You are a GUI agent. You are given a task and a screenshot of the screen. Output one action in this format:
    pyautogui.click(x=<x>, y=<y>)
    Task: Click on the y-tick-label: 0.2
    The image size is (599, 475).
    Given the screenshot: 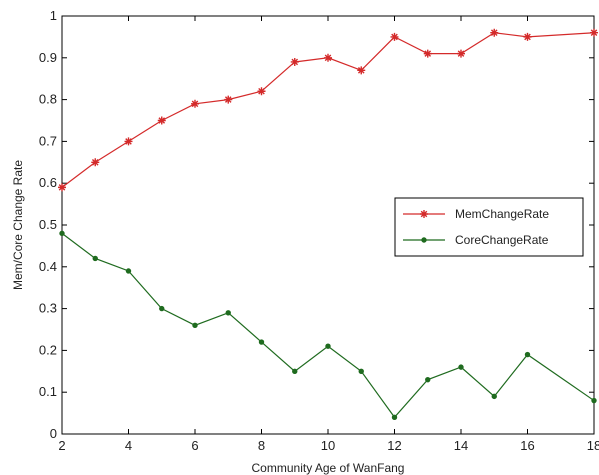 What is the action you would take?
    pyautogui.click(x=48, y=349)
    